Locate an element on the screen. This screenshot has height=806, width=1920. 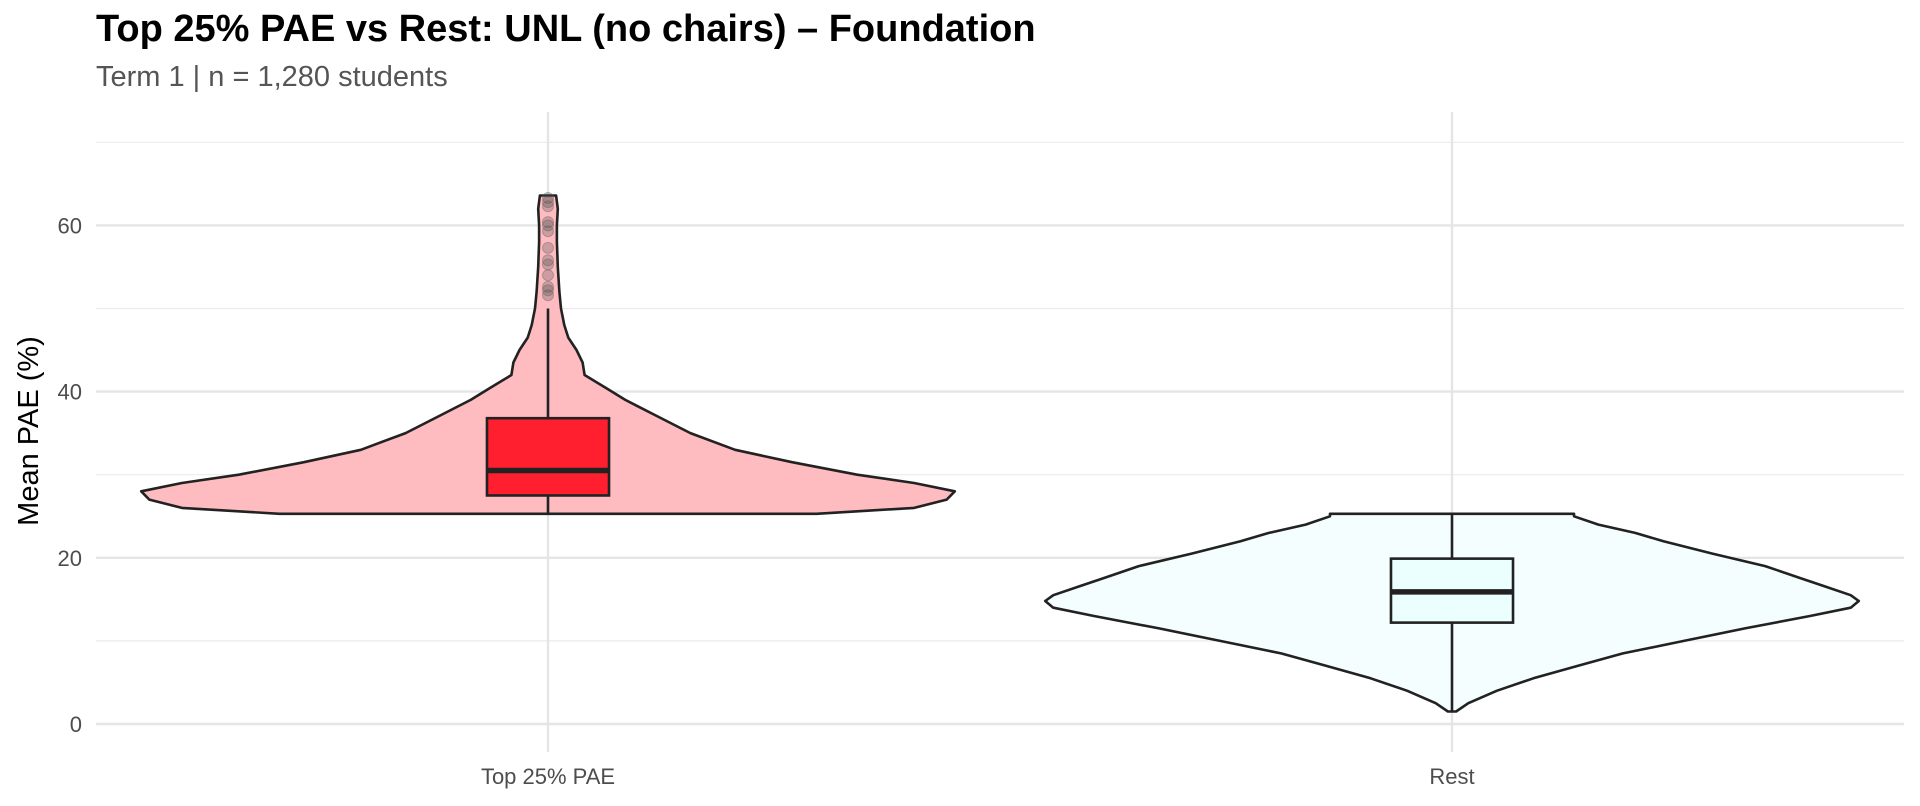
y-axis-title: Mean PAE (%) is located at coordinates (29, 431).